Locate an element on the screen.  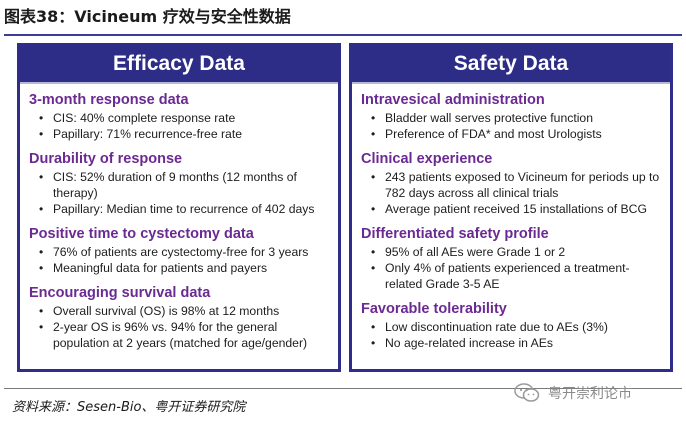
figure-title: 图表38：Vicineum 疗效与安全性数据 is located at coordinates (147, 16).